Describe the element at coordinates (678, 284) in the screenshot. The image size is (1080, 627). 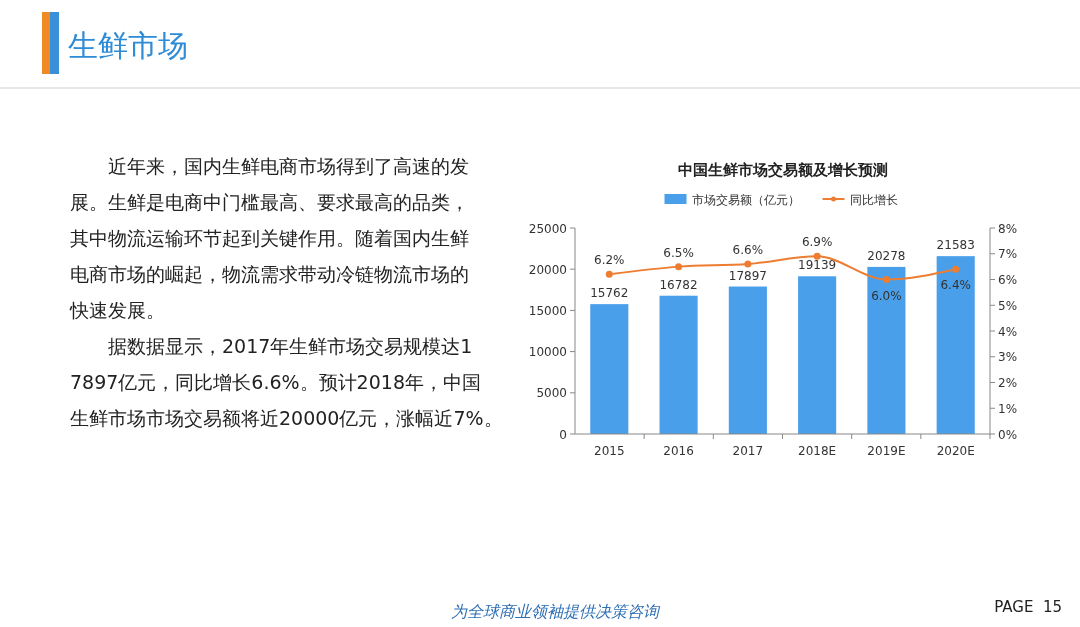
I see `data-label: 16782` at that location.